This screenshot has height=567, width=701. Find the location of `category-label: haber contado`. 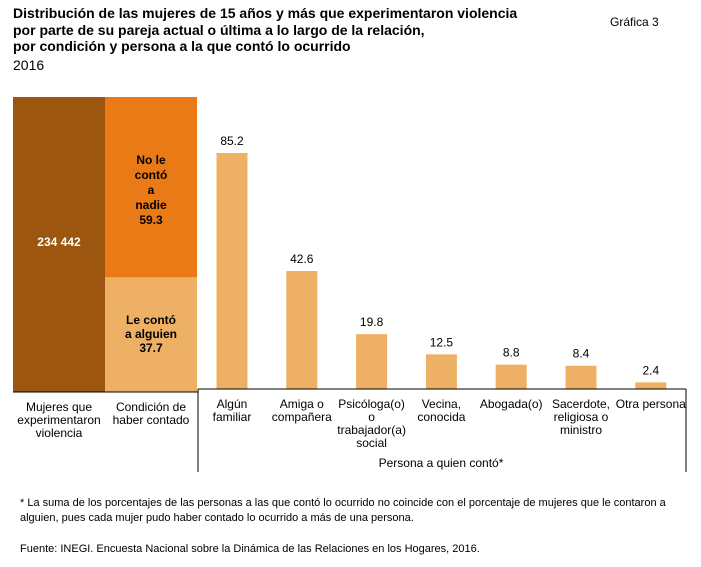

category-label: haber contado is located at coordinates (151, 420).